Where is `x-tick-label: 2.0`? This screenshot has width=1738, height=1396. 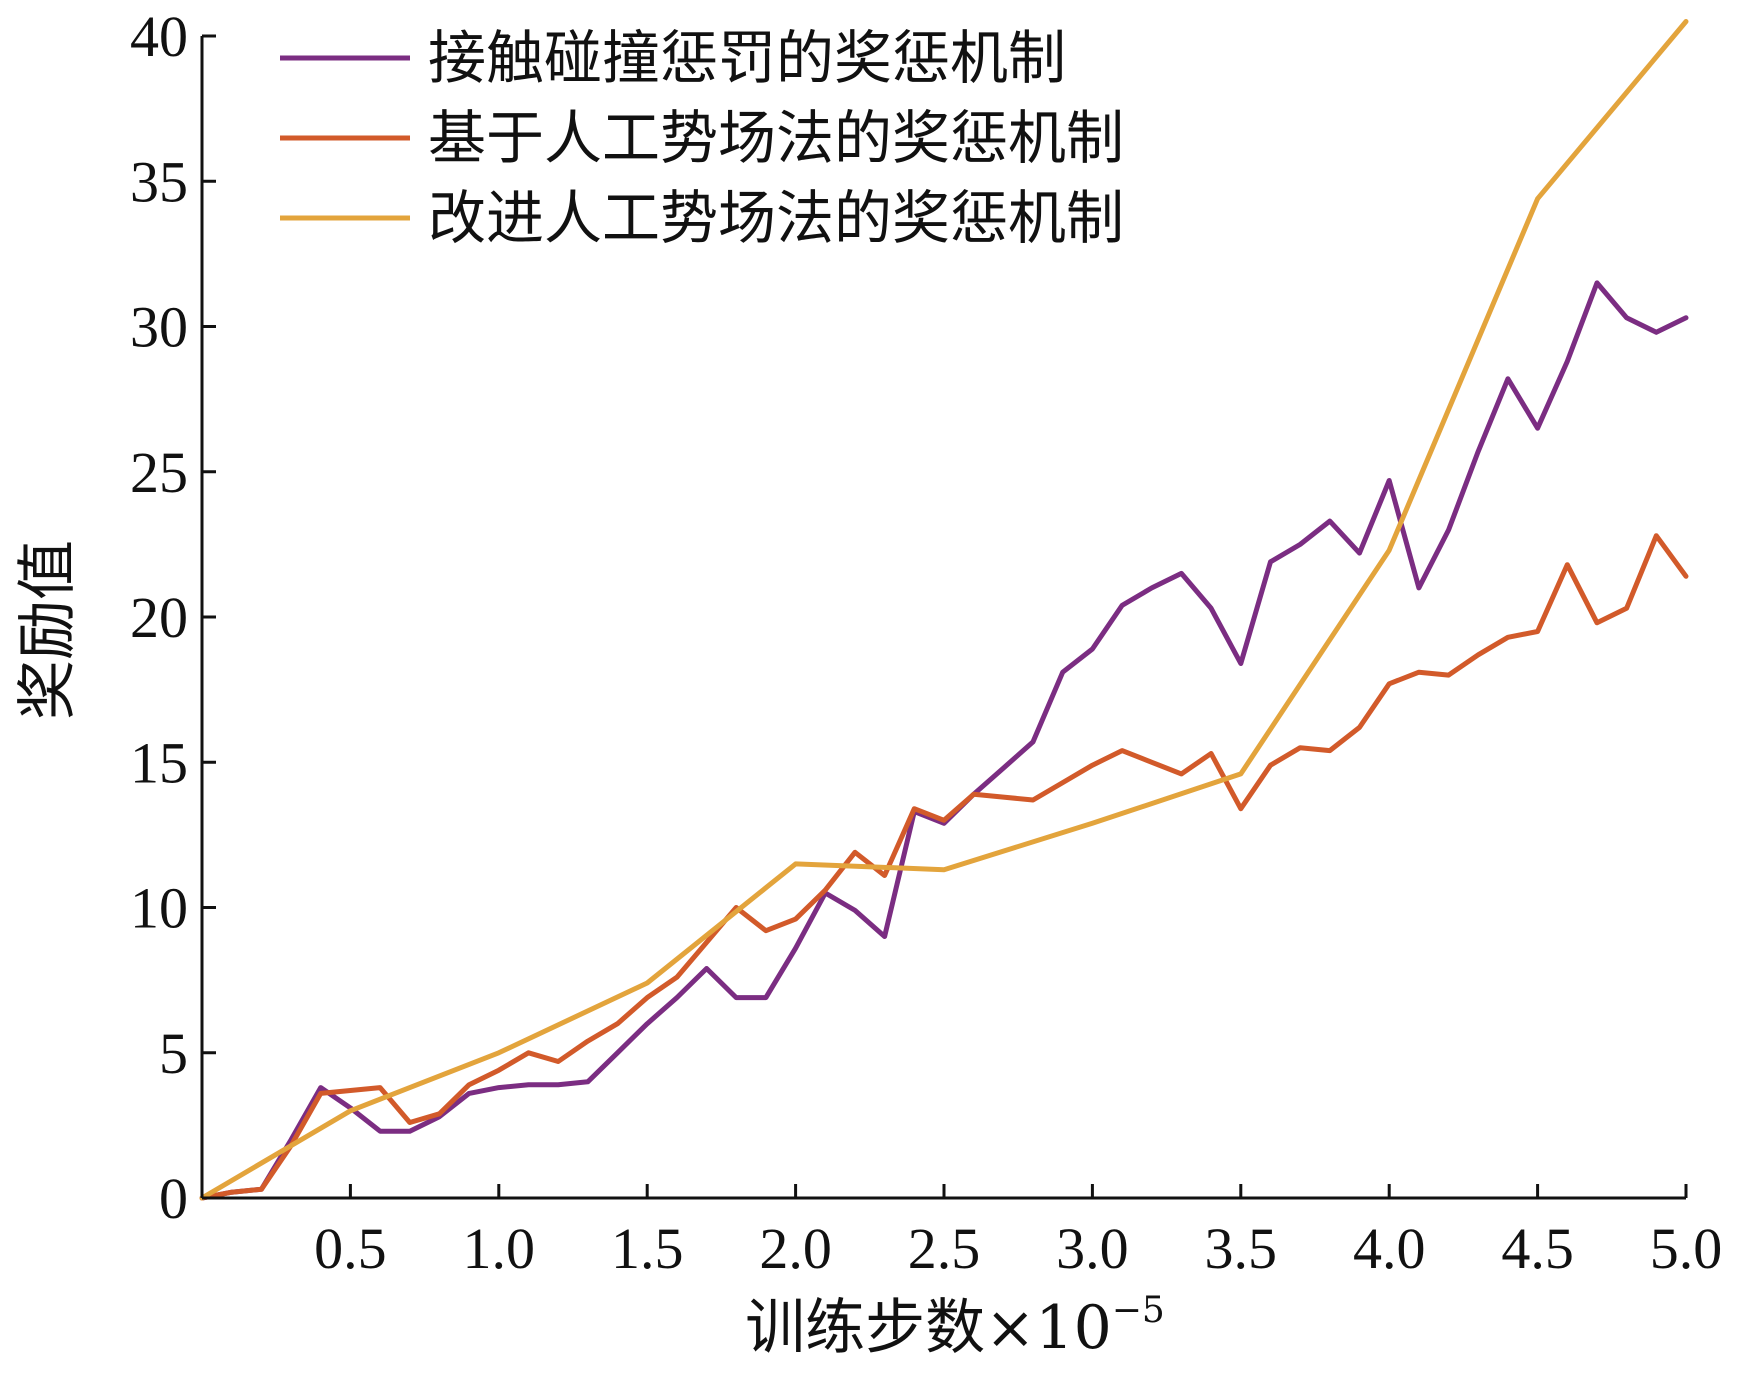
x-tick-label: 2.0 is located at coordinates (795, 1248).